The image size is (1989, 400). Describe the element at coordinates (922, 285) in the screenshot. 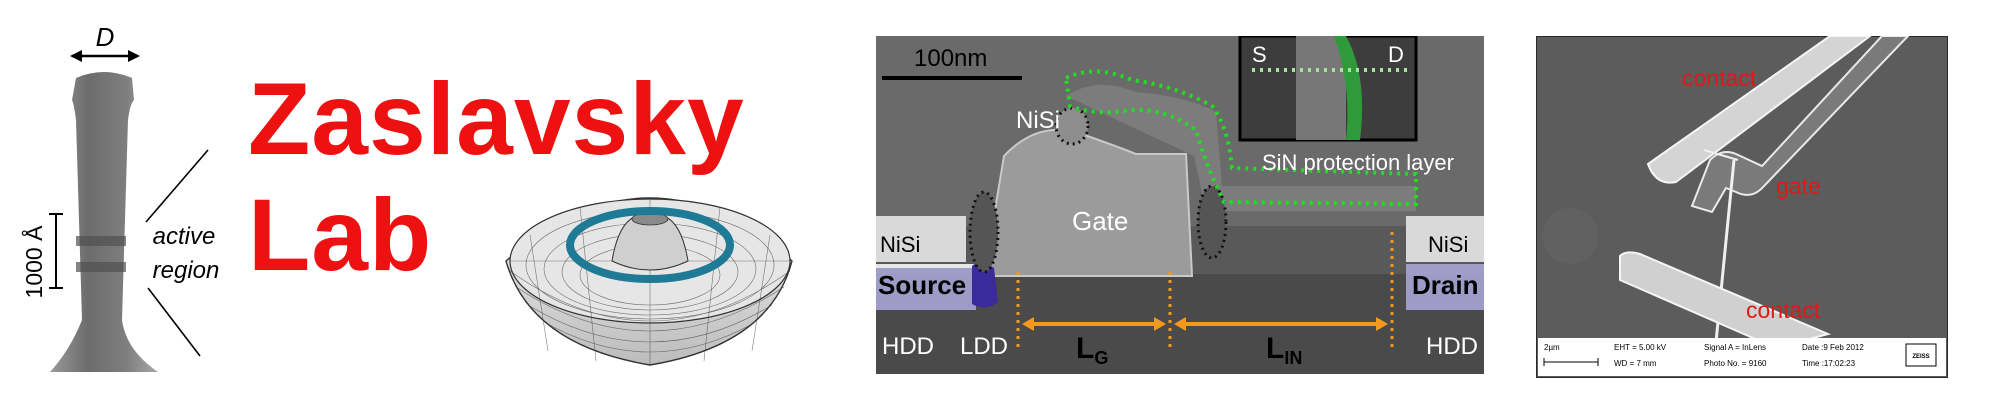

I see `source-label: Source` at that location.